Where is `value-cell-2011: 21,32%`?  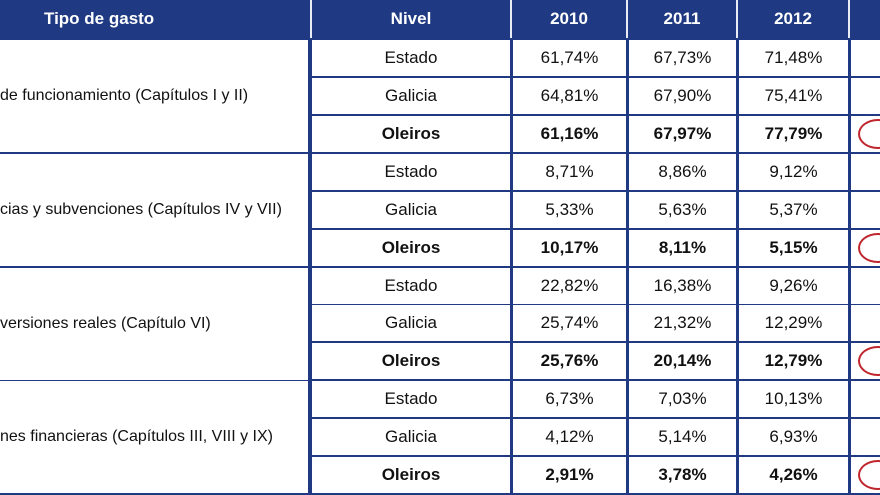
value-cell-2011: 21,32% is located at coordinates (682, 323).